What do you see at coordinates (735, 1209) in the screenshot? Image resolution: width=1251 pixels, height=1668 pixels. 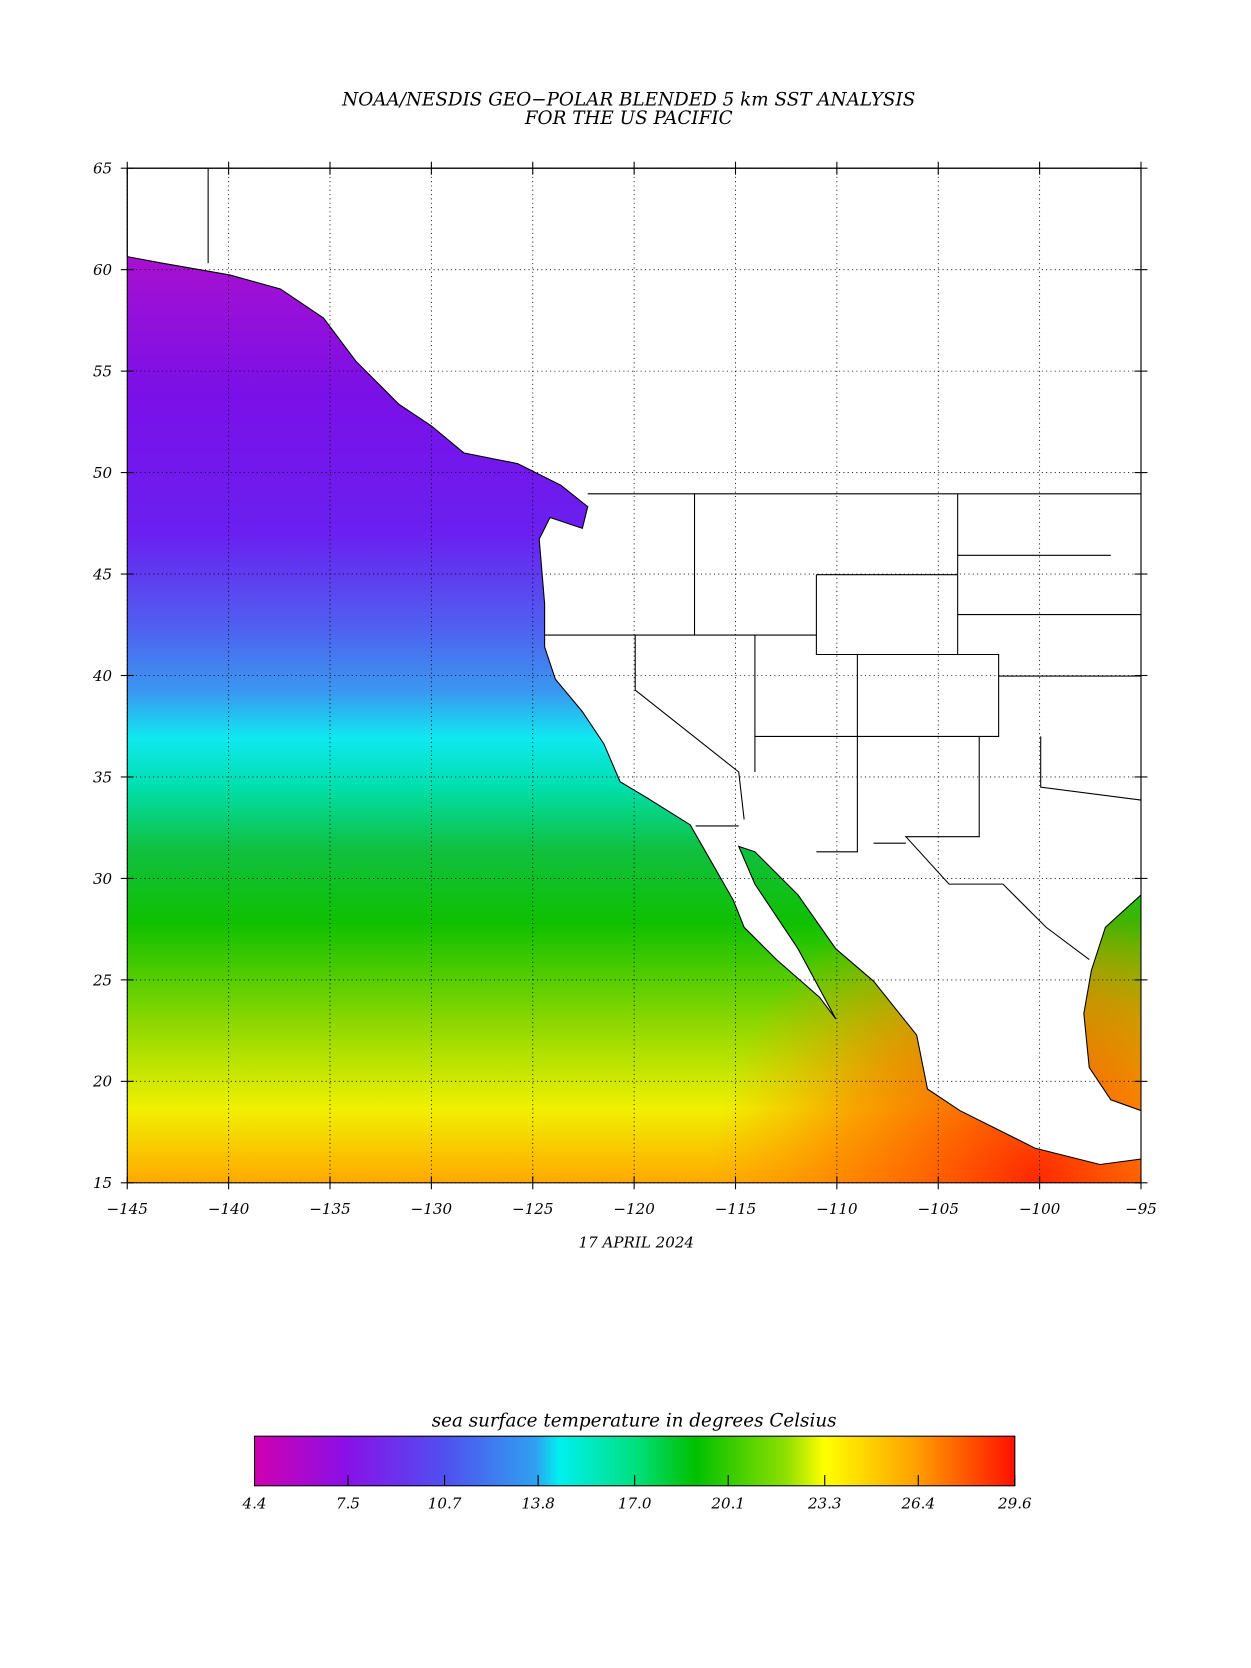 I see `x-tick-label: −115` at bounding box center [735, 1209].